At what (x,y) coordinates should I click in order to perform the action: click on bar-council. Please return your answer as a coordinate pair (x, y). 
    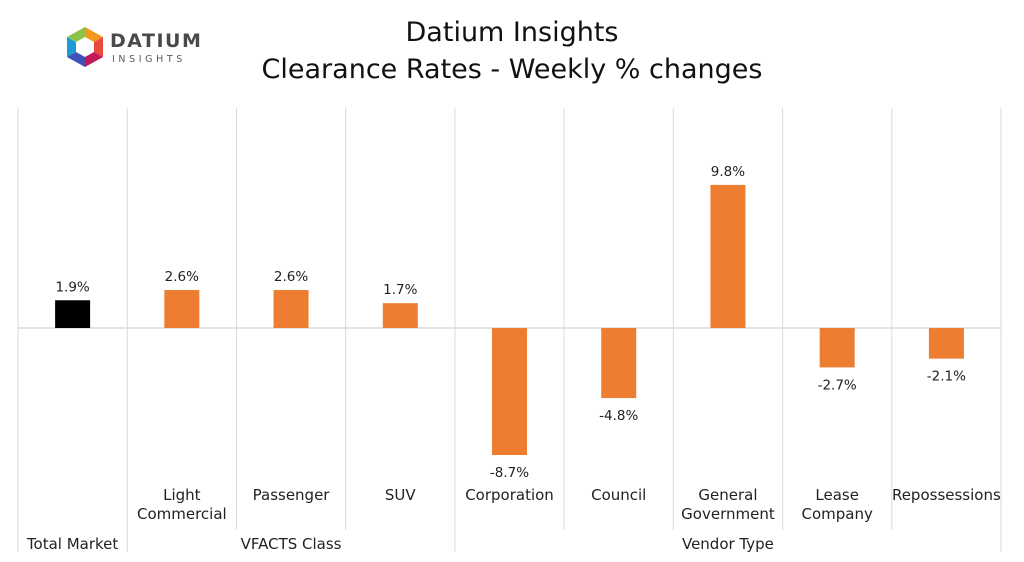
    Looking at the image, I should click on (619, 363).